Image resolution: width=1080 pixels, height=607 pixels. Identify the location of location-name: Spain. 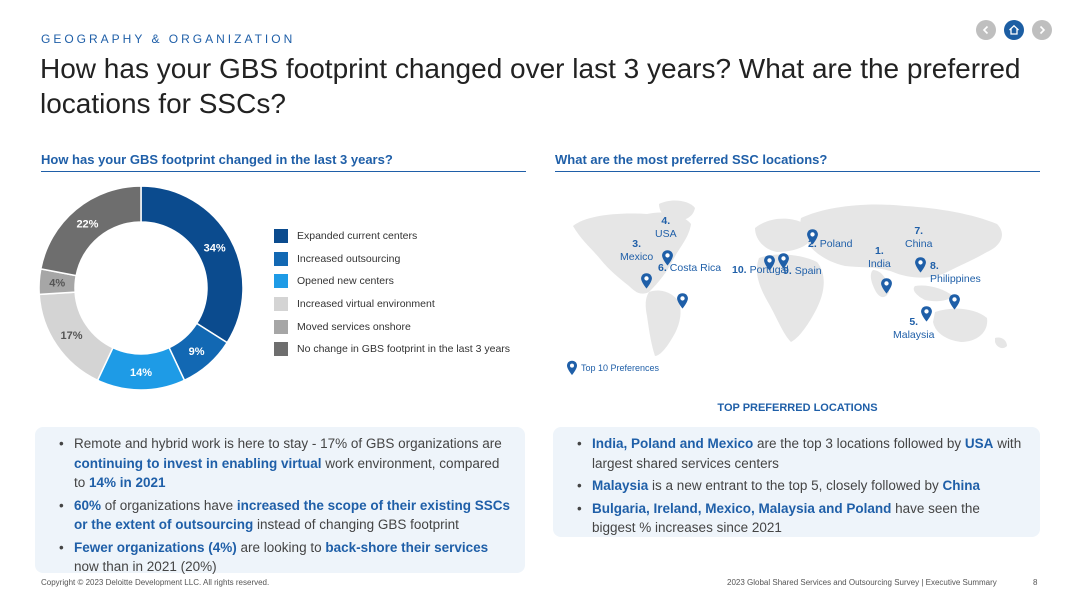
(808, 271).